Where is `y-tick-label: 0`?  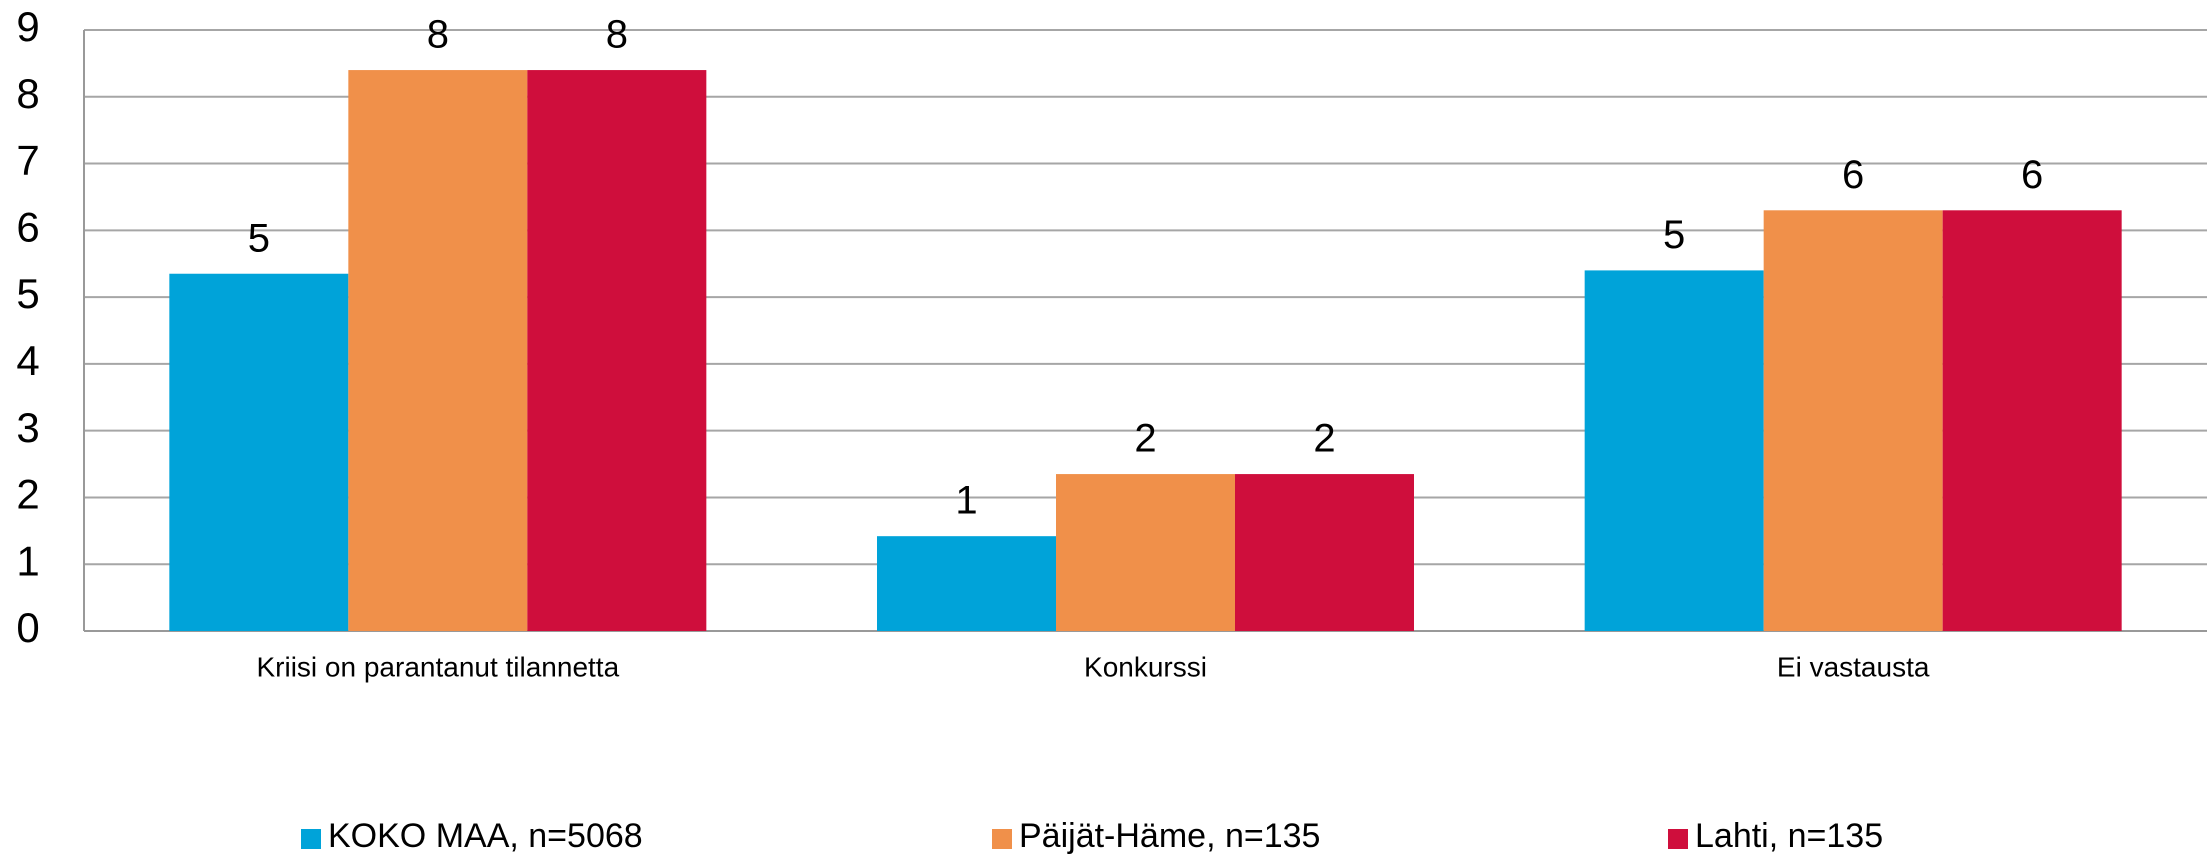
y-tick-label: 0 is located at coordinates (27, 627).